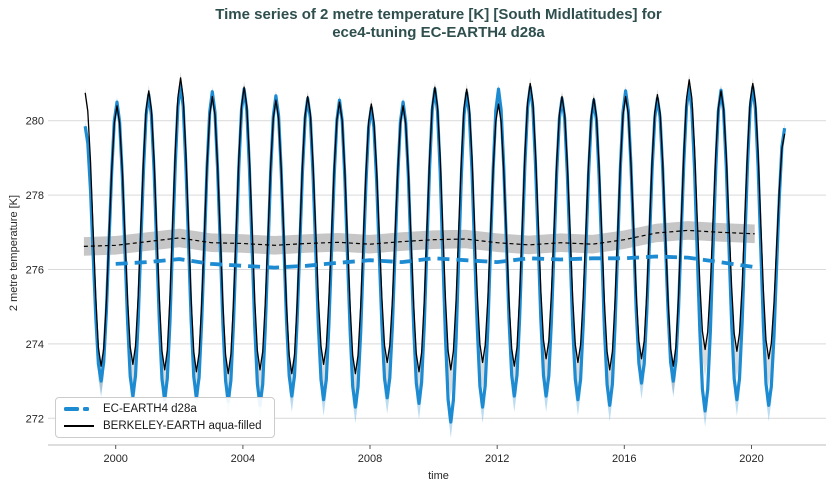  Describe the element at coordinates (115, 459) in the screenshot. I see `x-tick-label-2000: 2000` at that location.